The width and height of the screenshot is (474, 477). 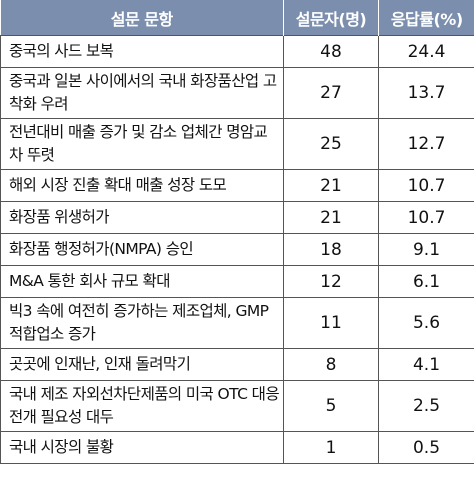 I want to click on table-row: 국내 제조 자외선차단제품의 미국 OTC 대응 전개 필요성 대두 5 2.5, so click(x=237, y=406).